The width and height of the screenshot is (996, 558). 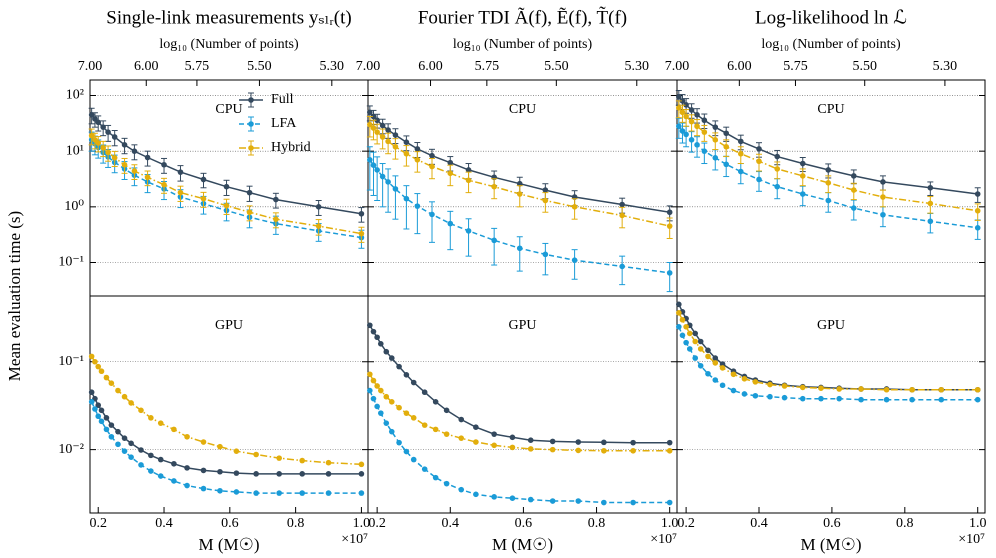 What do you see at coordinates (945, 66) in the screenshot?
I see `x2-tick-label: 5.30` at bounding box center [945, 66].